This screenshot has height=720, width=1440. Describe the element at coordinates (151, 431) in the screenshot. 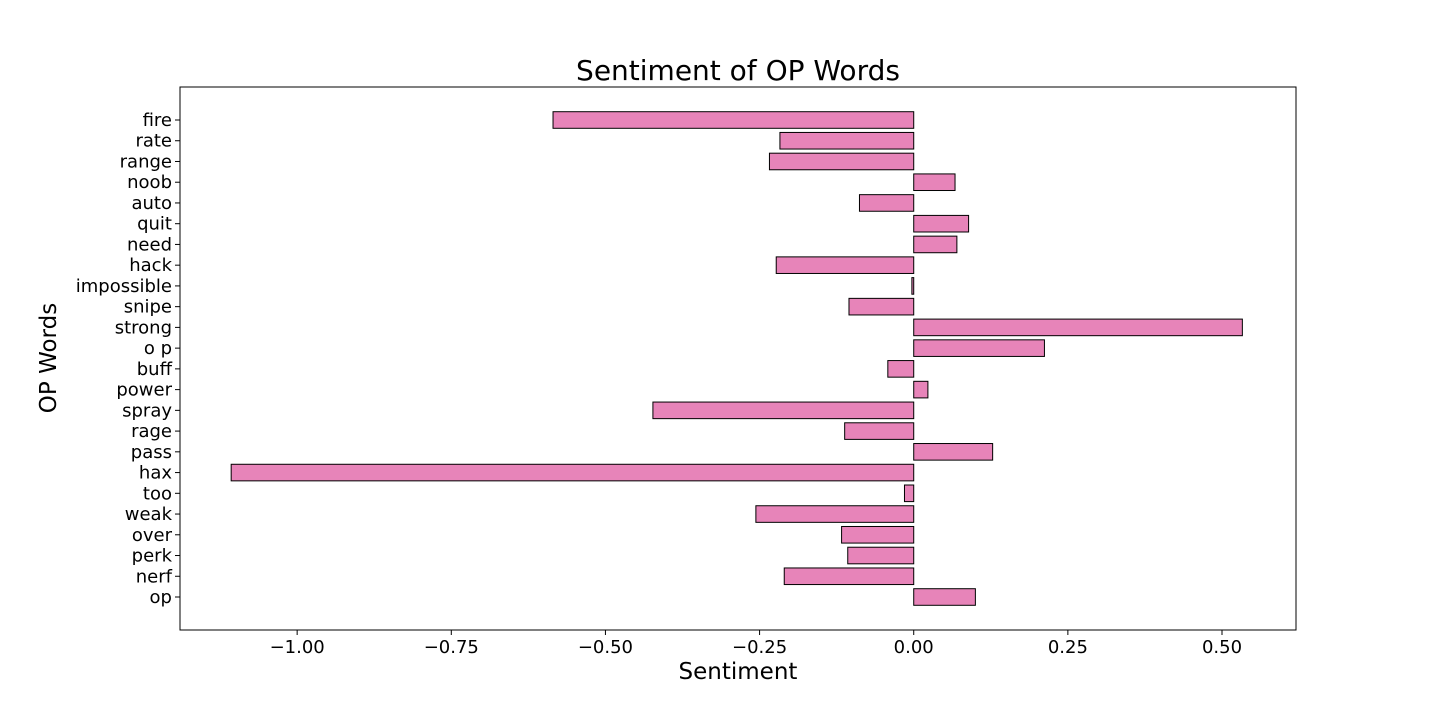

I see `y-tick-label: rage` at that location.